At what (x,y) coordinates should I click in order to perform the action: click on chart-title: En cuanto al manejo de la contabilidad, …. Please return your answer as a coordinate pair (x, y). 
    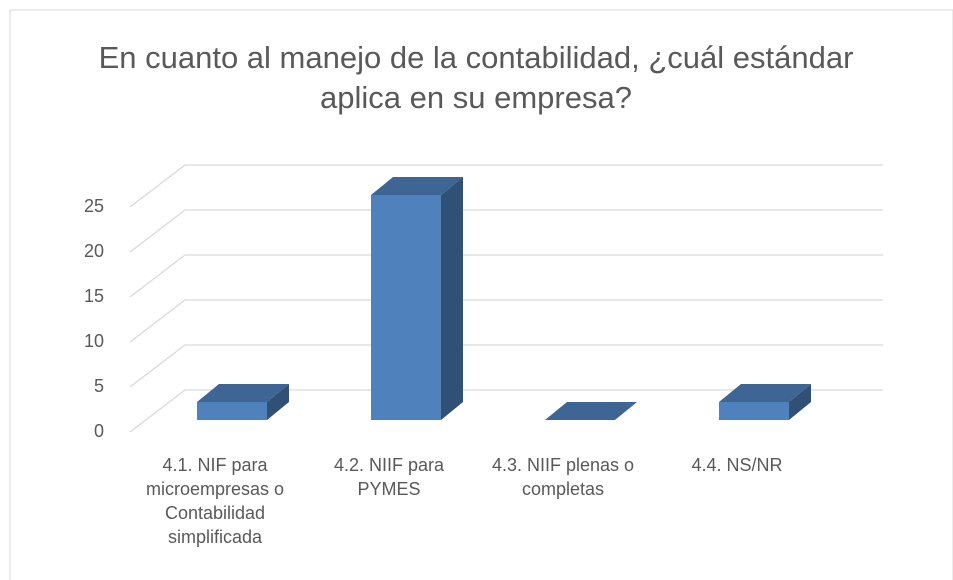
    Looking at the image, I should click on (476, 77).